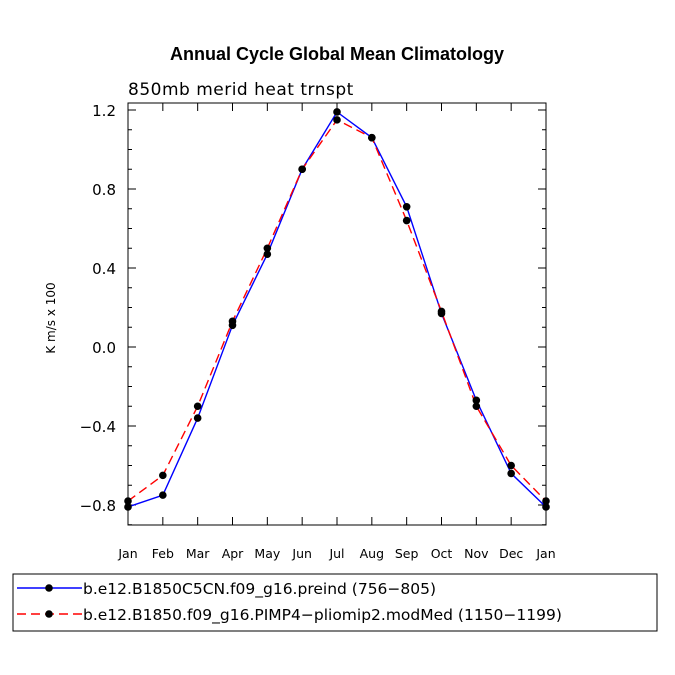  What do you see at coordinates (104, 111) in the screenshot?
I see `y-tick-label: 1.2` at bounding box center [104, 111].